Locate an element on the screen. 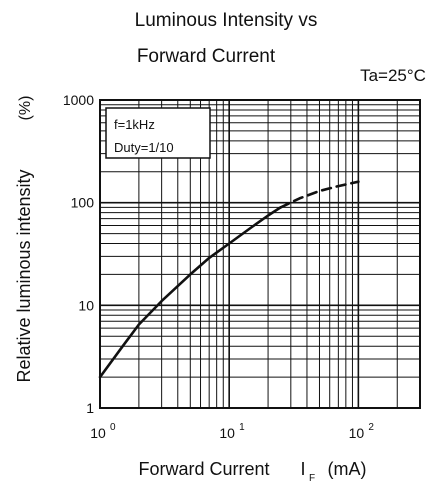  y-axis-label: Relative luminous intensity is located at coordinates (24, 275).